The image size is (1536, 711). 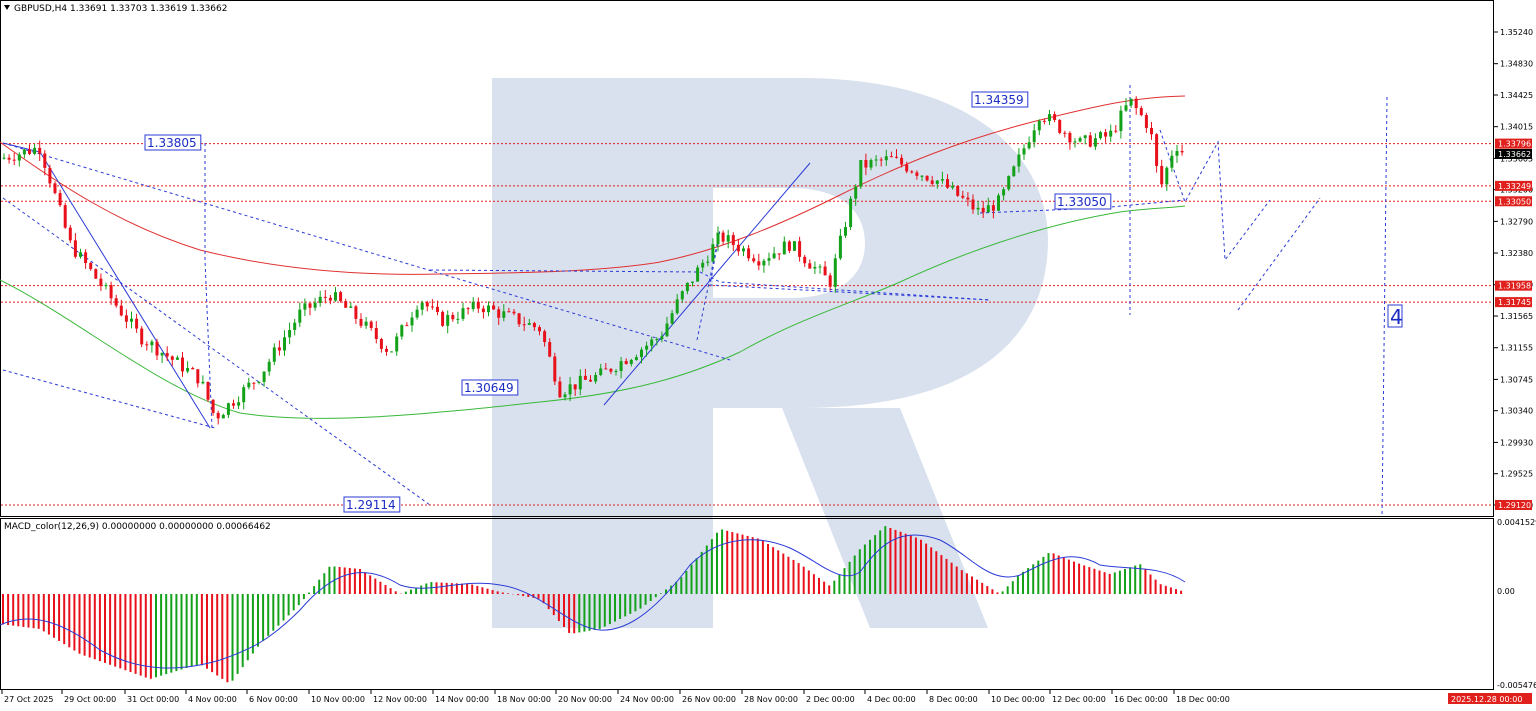 I want to click on time-tick-label: 14 Nov 00:00, so click(x=462, y=699).